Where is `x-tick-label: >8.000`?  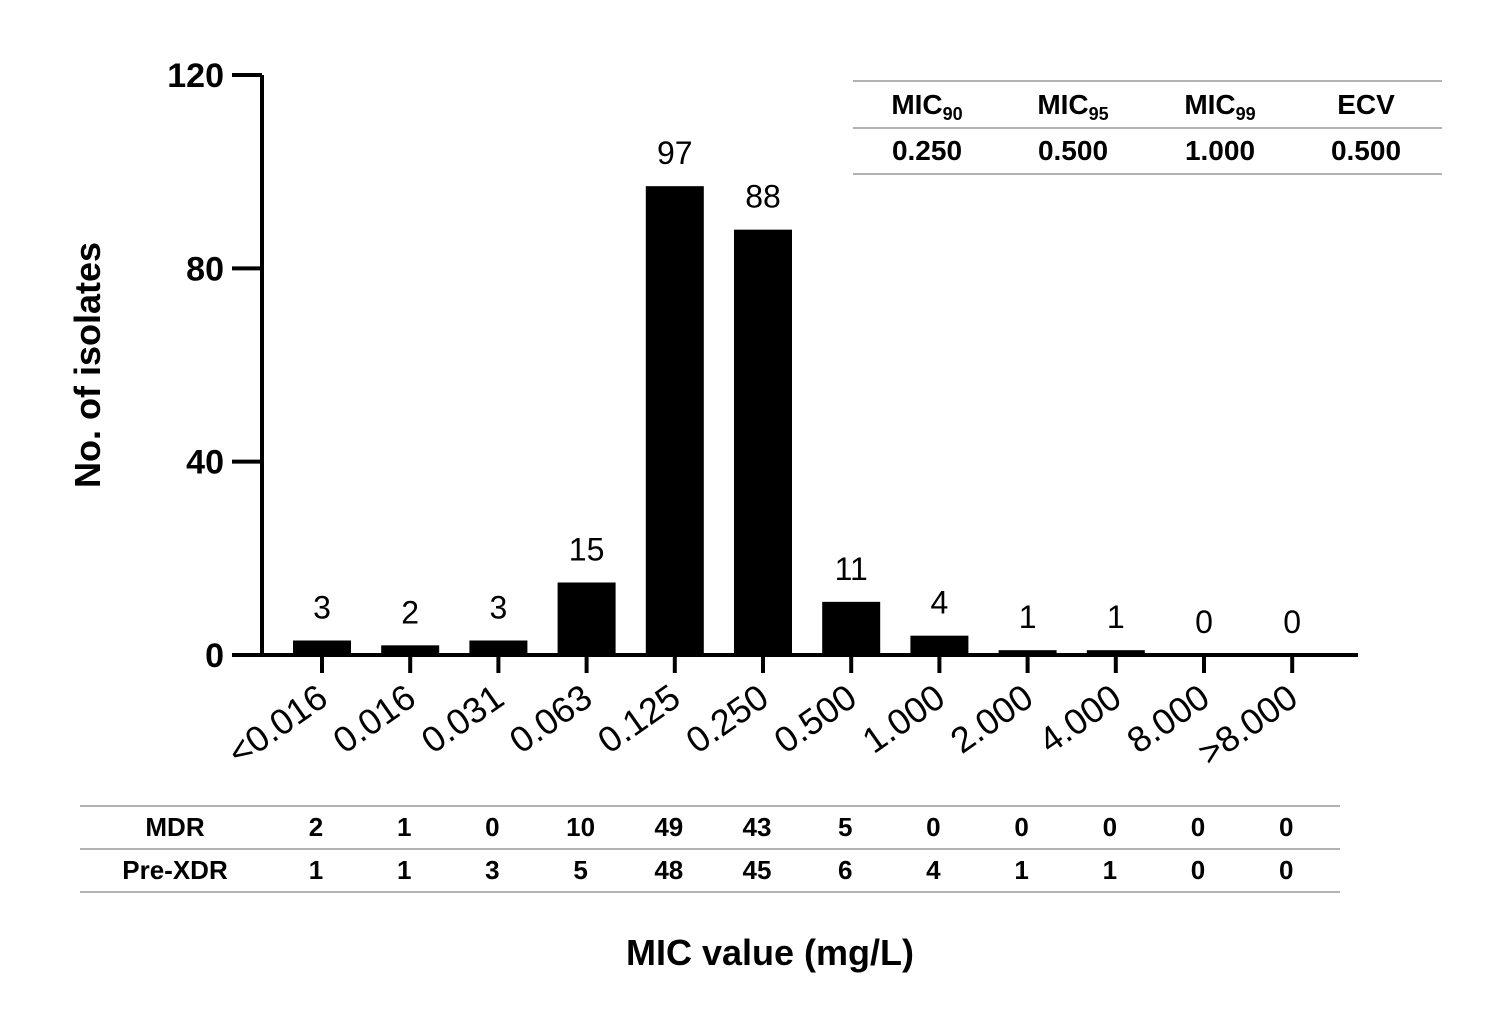 x-tick-label: >8.000 is located at coordinates (1247, 724).